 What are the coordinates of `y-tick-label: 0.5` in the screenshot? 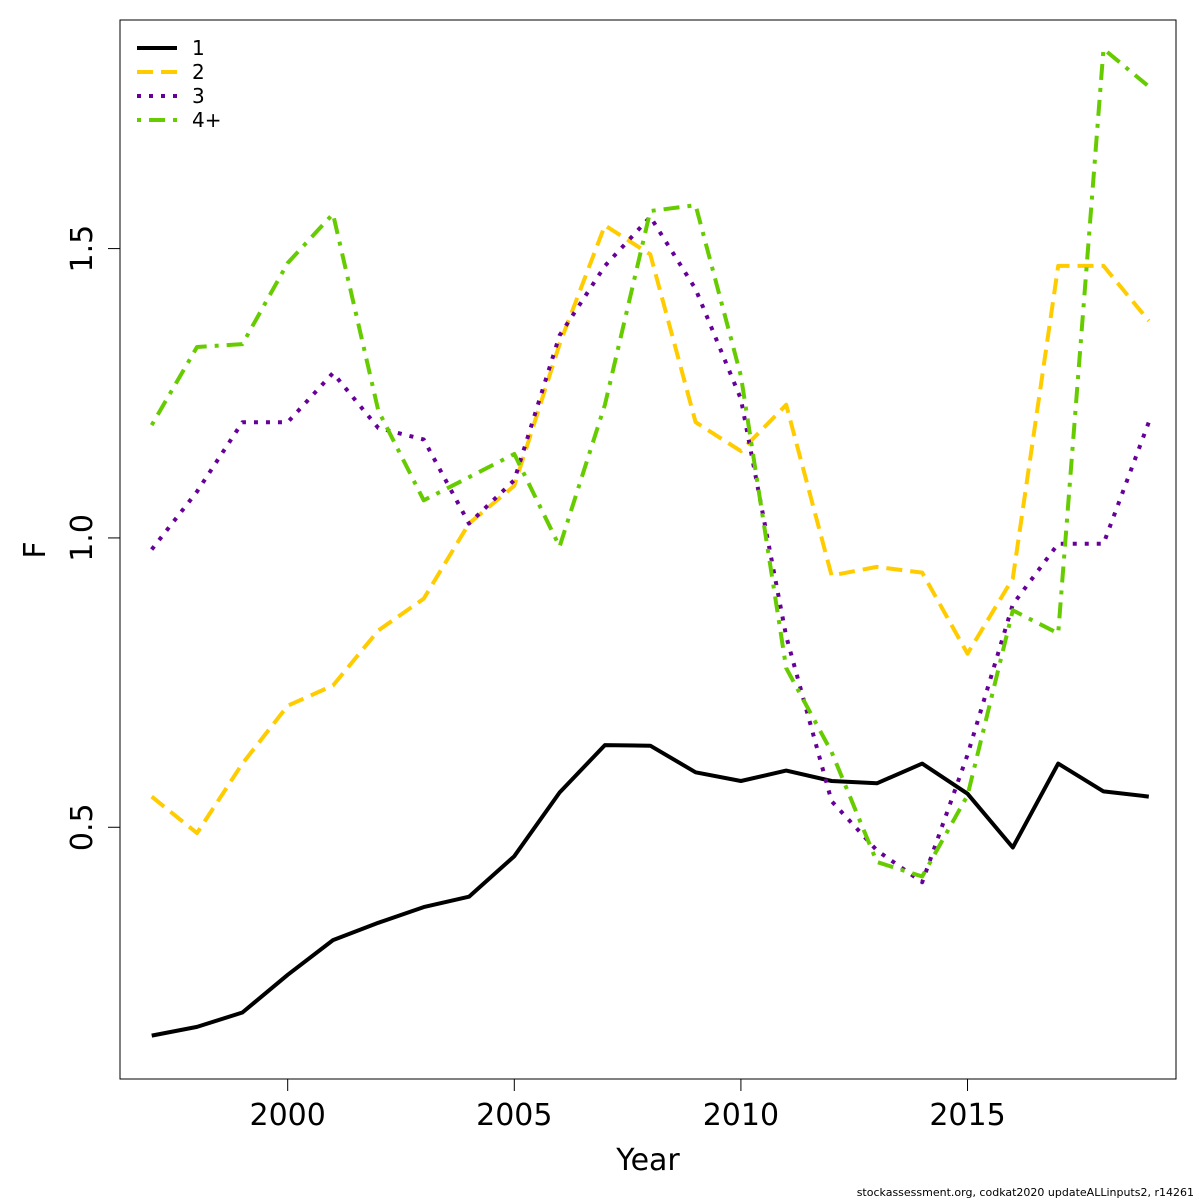 It's located at (82, 827).